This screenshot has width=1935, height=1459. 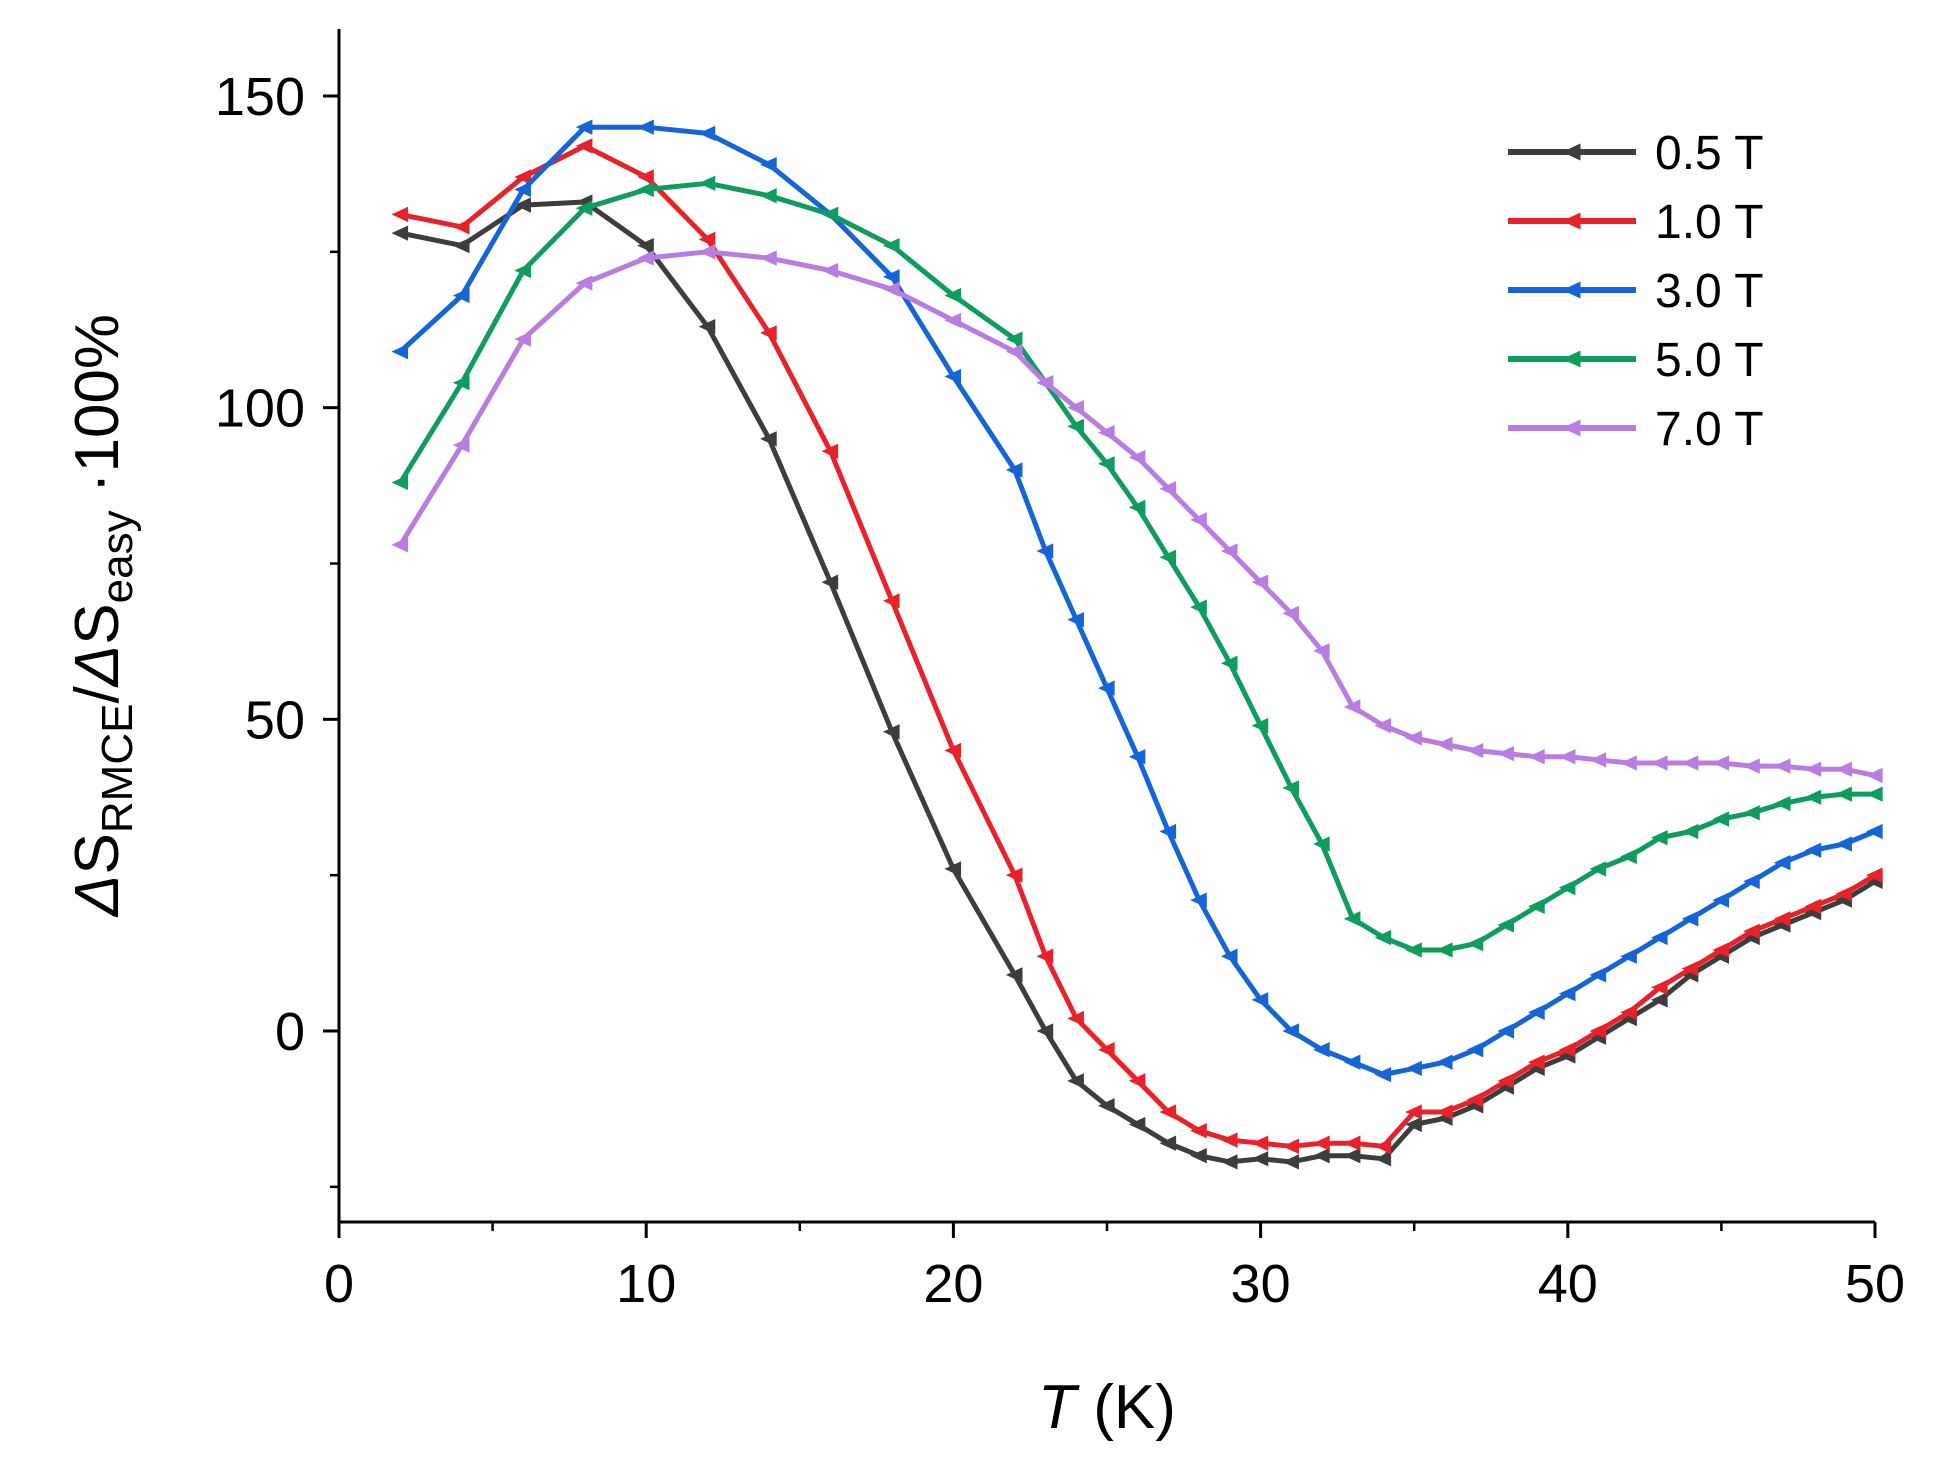 I want to click on x-tick-label: 30, so click(x=1261, y=1284).